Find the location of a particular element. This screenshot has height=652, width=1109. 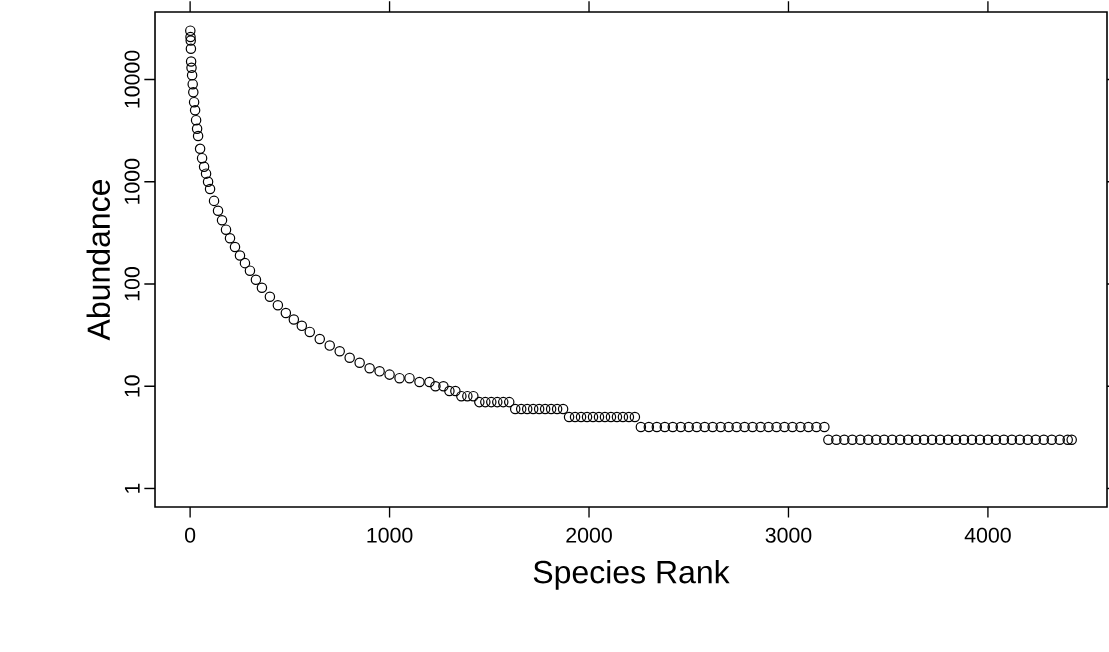

y-tick-label: 10 is located at coordinates (132, 386).